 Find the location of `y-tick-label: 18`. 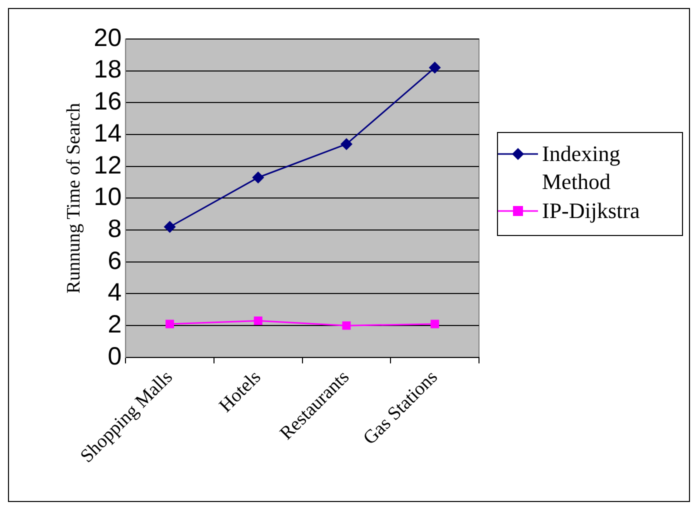

y-tick-label: 18 is located at coordinates (108, 70).